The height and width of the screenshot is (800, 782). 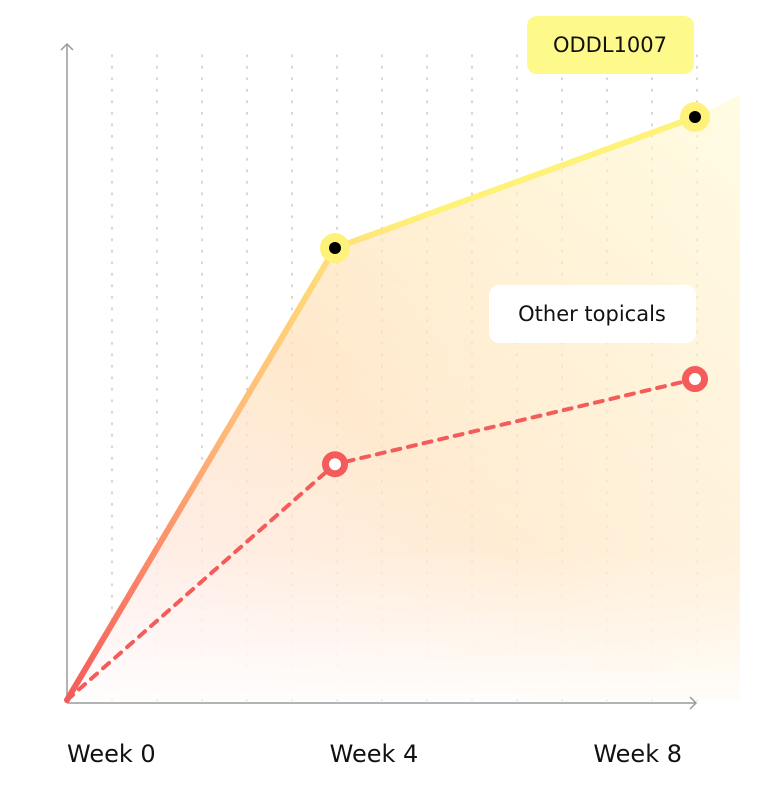 I want to click on x-tick-label: Week 8, so click(x=637, y=754).